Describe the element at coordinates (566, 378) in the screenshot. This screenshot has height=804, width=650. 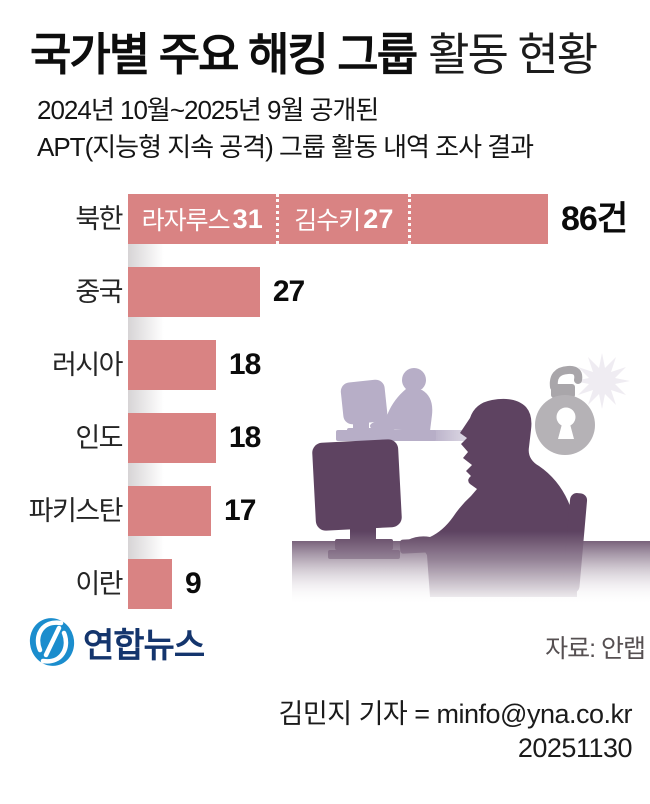
I see `padlock-shackle` at that location.